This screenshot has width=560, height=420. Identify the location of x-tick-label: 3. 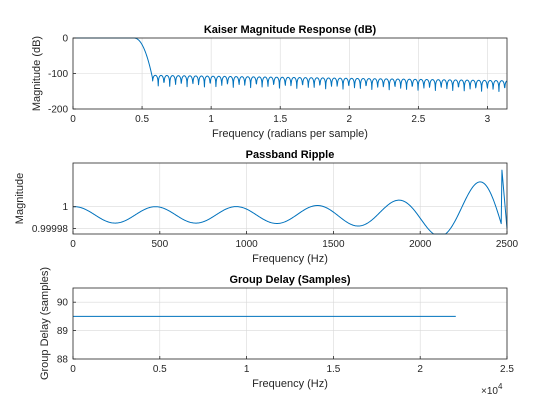
(488, 119).